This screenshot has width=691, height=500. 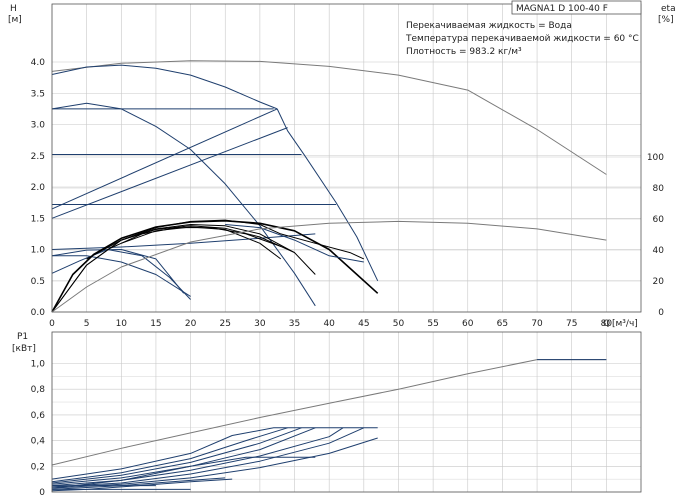 What do you see at coordinates (42, 493) in the screenshot?
I see `power-tick-label: 0` at bounding box center [42, 493].